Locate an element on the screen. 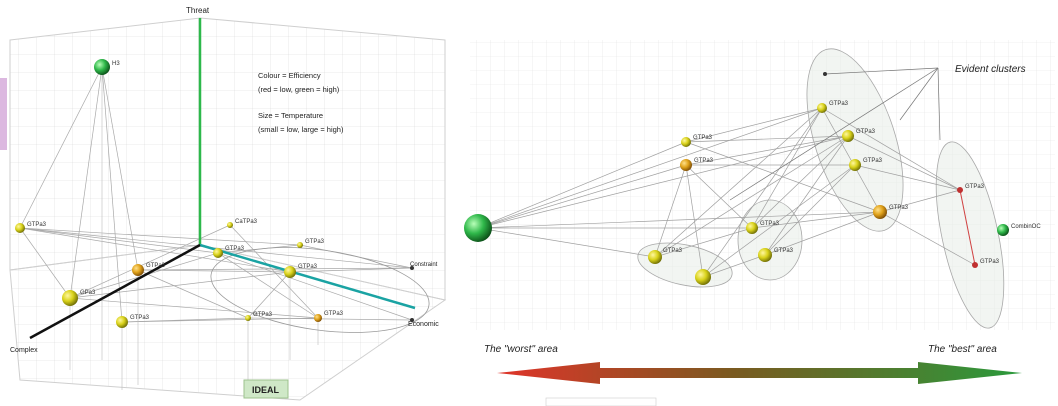 The image size is (1058, 406). node-a is located at coordinates (686, 142).